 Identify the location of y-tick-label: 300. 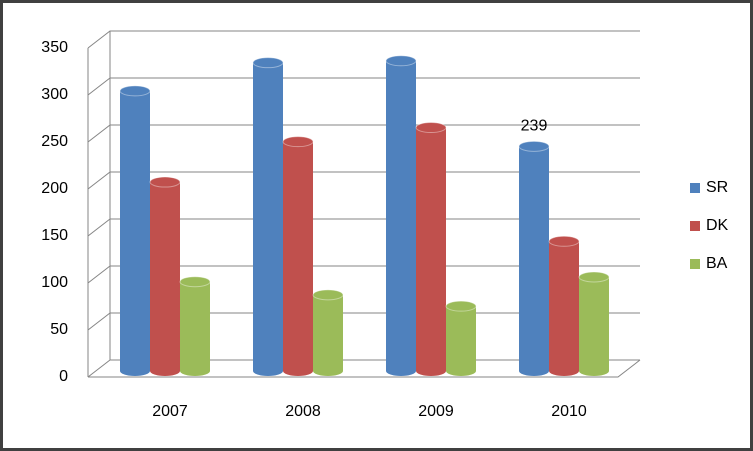
(54, 94).